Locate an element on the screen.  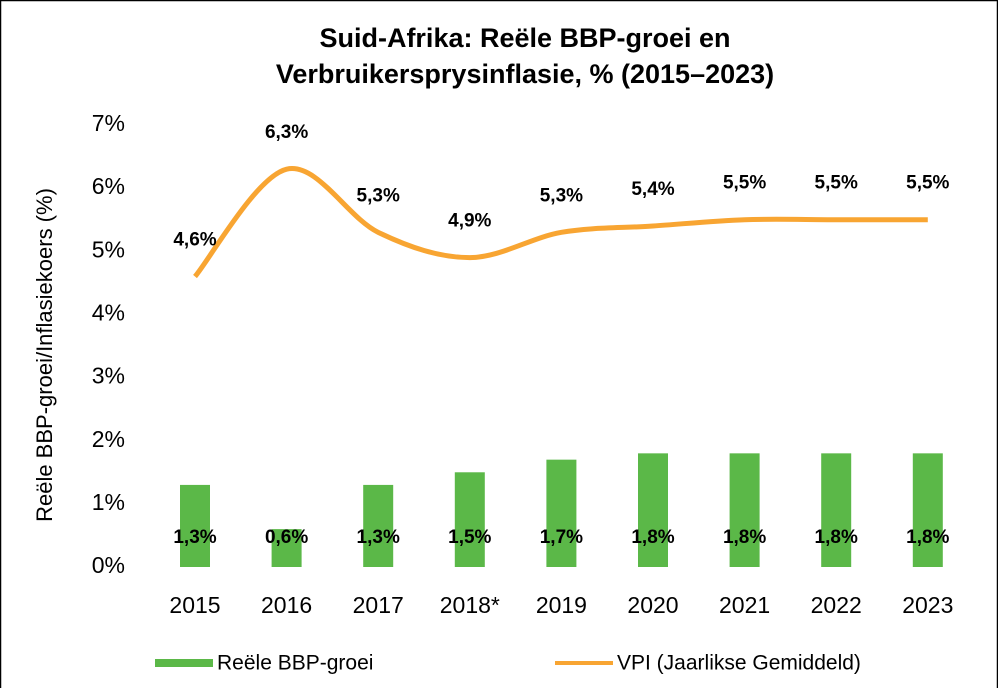
x-tick-label: 2020 is located at coordinates (652, 605).